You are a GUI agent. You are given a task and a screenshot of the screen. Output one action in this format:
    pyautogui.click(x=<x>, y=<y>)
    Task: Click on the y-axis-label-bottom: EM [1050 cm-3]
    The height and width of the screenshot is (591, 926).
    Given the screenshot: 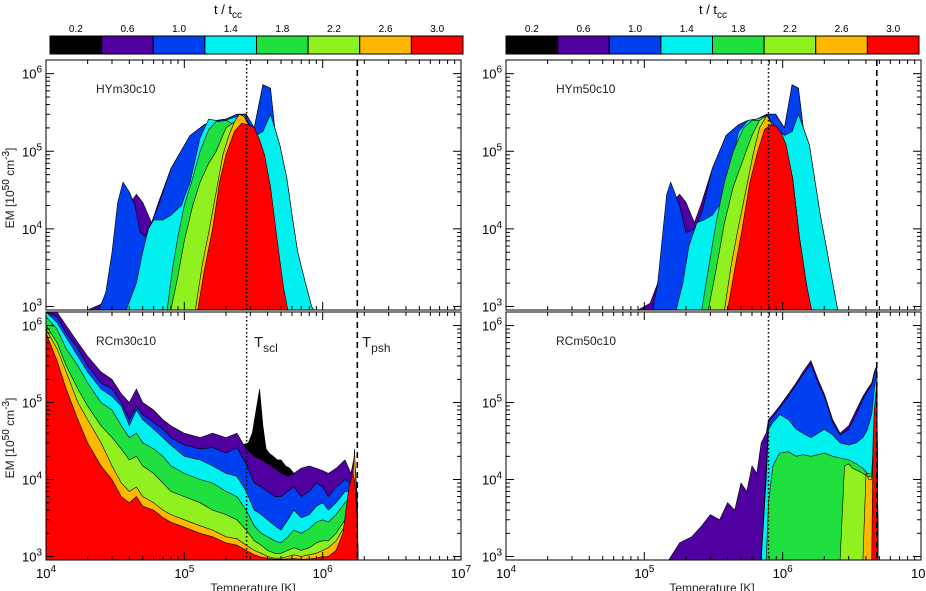 What is the action you would take?
    pyautogui.click(x=9, y=438)
    